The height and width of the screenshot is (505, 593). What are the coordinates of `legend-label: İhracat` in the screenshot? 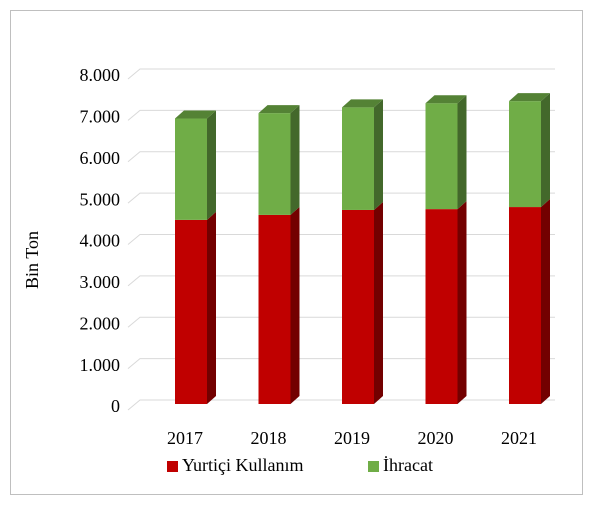 It's located at (408, 465).